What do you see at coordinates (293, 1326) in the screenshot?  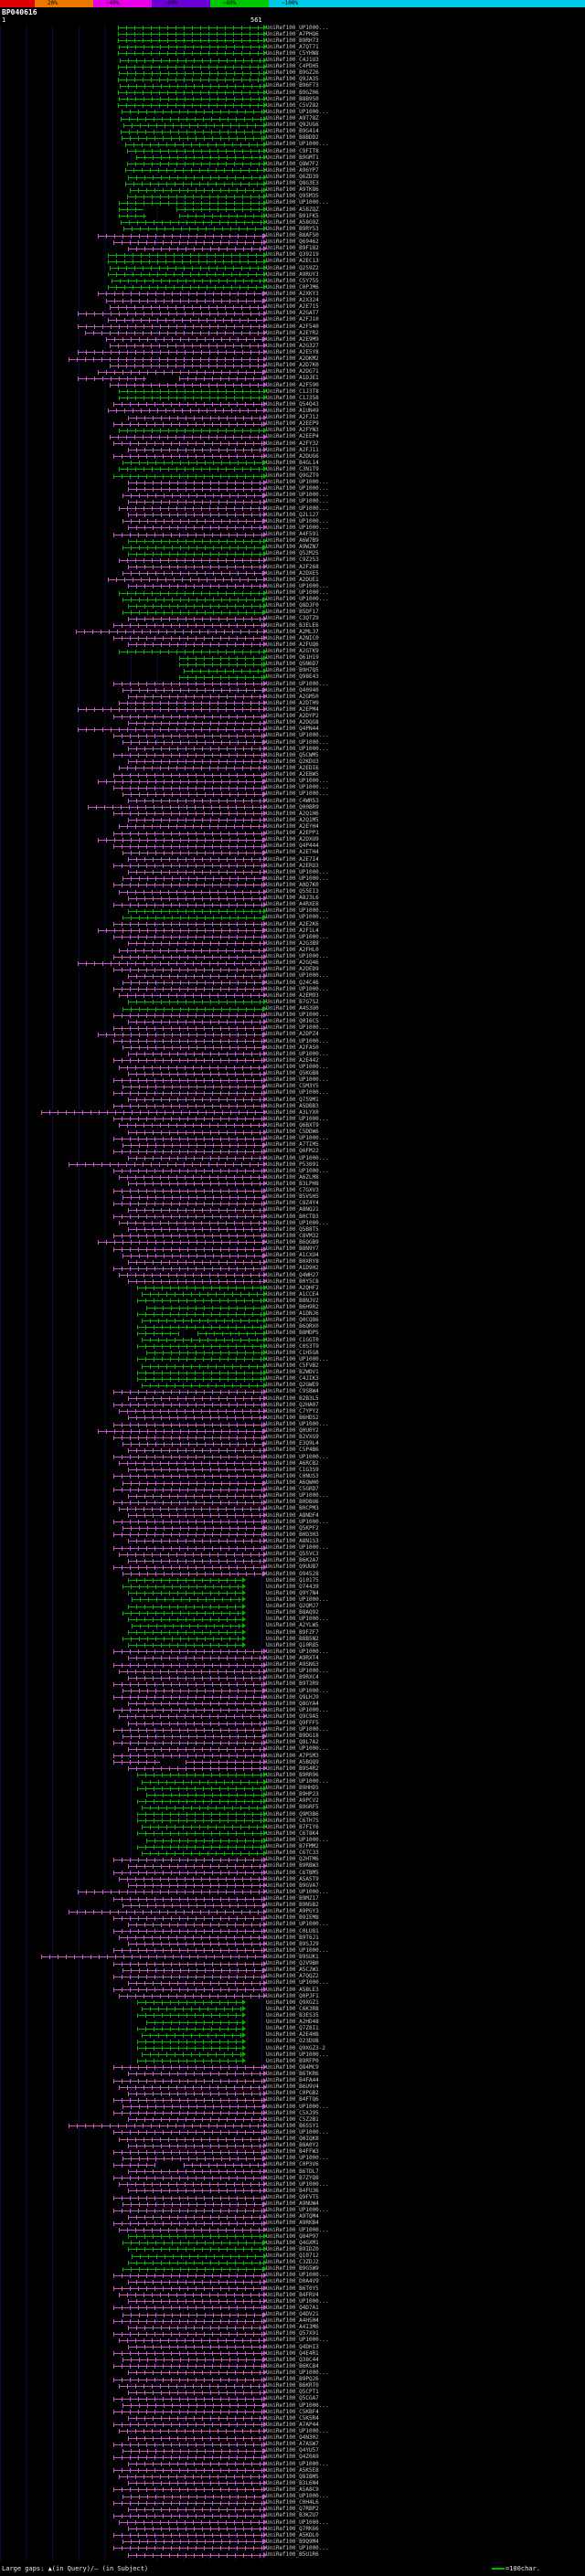 I see `hit-row: UniRef100_B6QRX0` at bounding box center [293, 1326].